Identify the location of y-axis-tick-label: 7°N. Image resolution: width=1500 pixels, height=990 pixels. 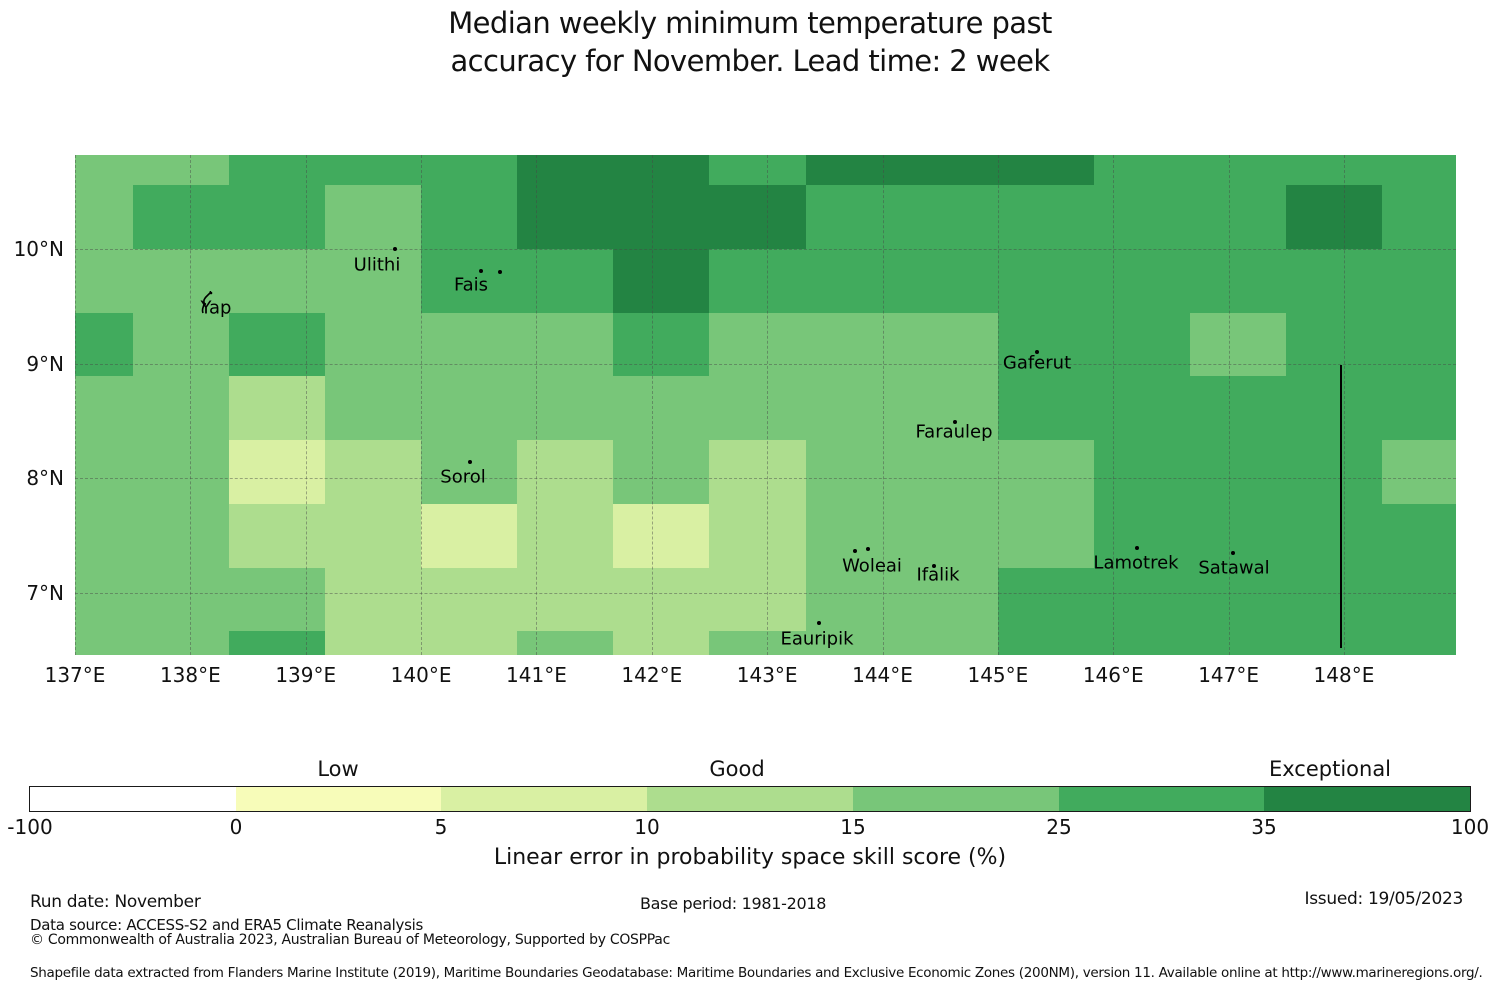
(45, 593).